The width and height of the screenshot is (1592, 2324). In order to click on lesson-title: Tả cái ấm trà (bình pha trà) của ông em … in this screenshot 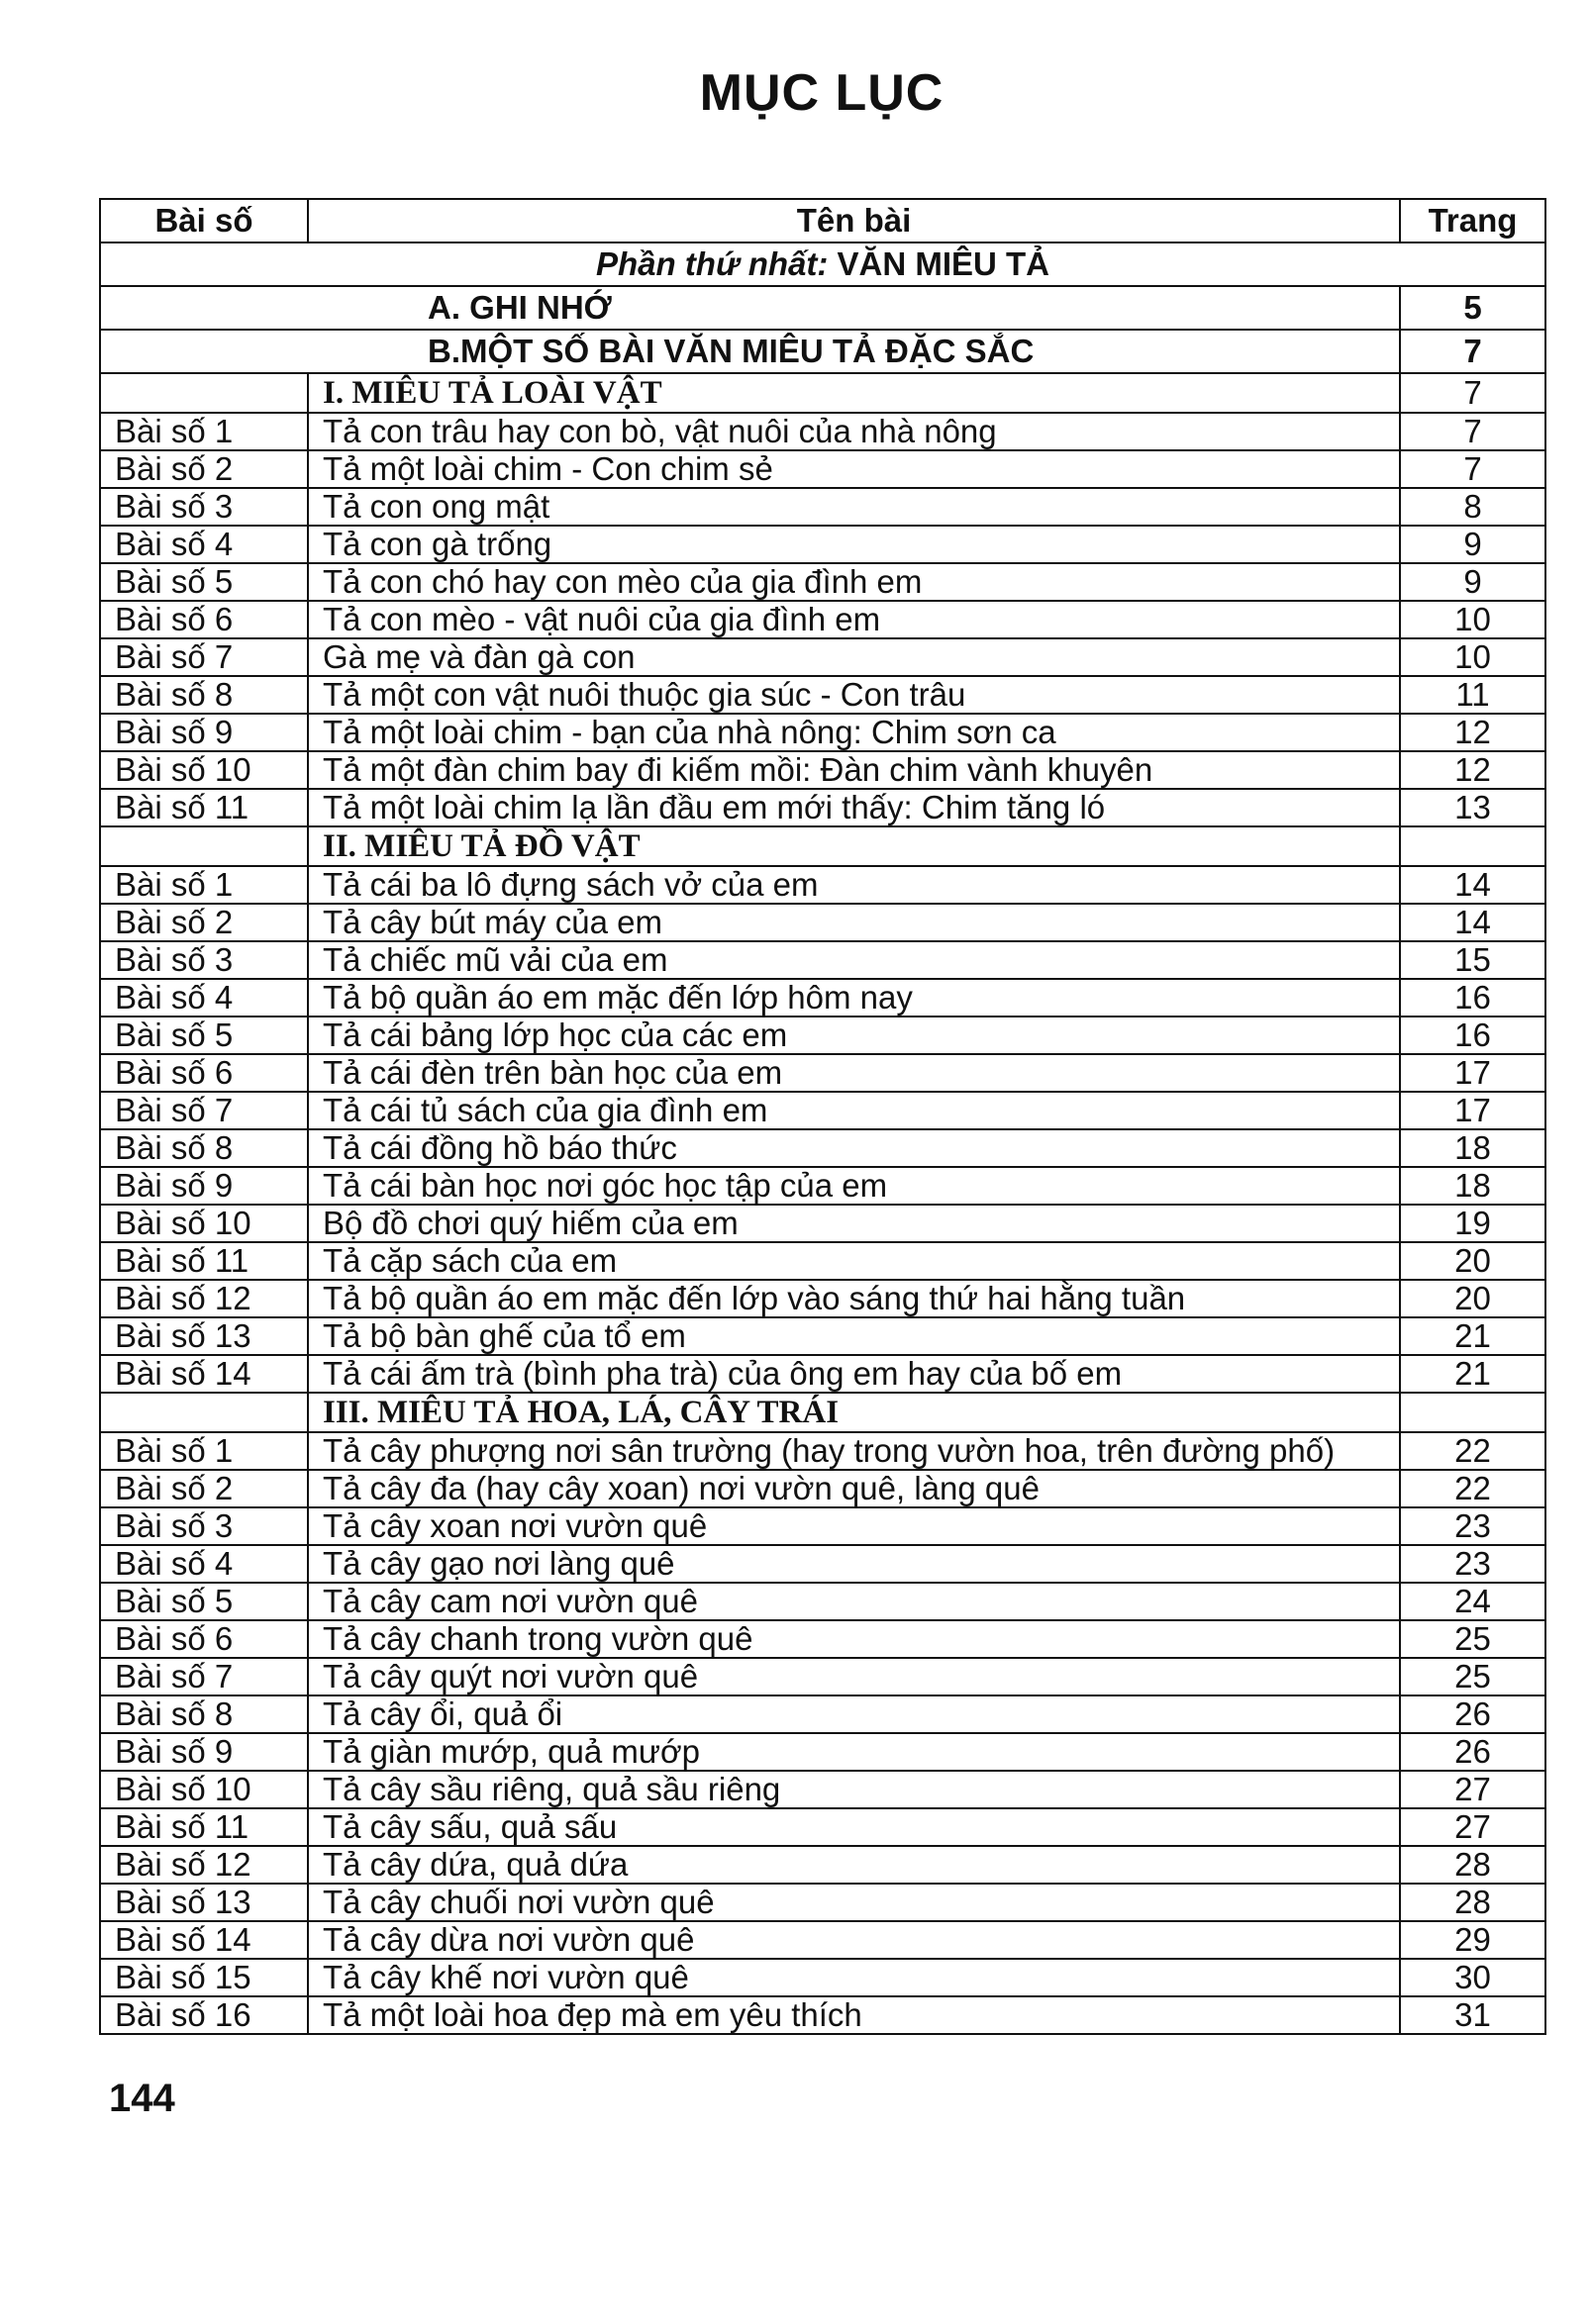, I will do `click(854, 1374)`.